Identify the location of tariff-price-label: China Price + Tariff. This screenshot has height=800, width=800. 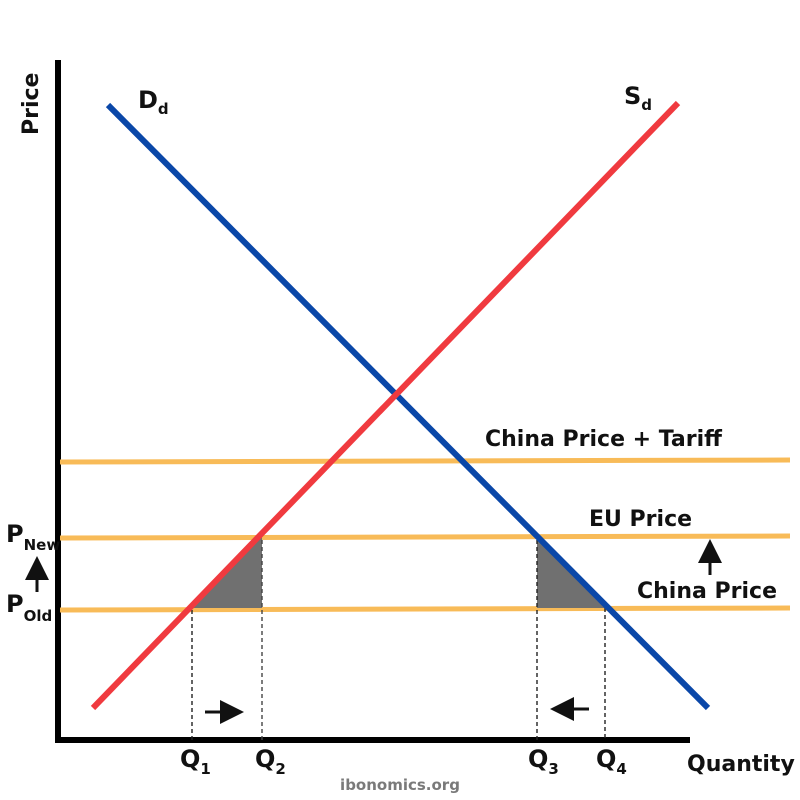
(604, 439).